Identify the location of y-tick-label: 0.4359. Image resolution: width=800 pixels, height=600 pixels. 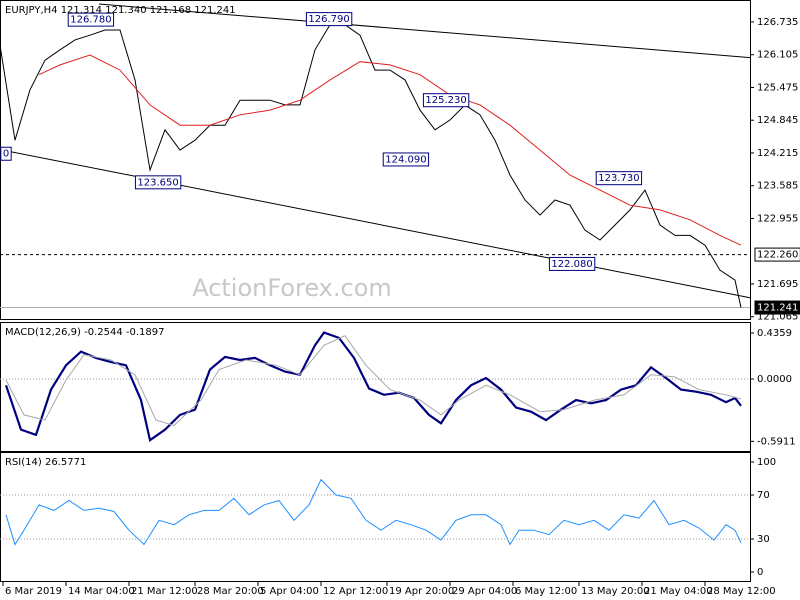
(774, 333).